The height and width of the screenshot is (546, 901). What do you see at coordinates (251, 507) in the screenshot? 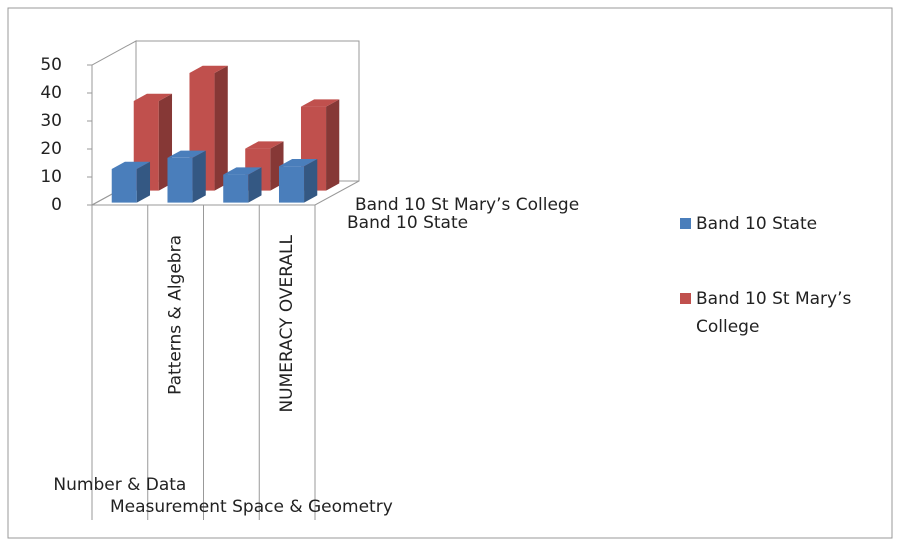
I see `x-tick-label: Measurement Space & Geometry` at bounding box center [251, 507].